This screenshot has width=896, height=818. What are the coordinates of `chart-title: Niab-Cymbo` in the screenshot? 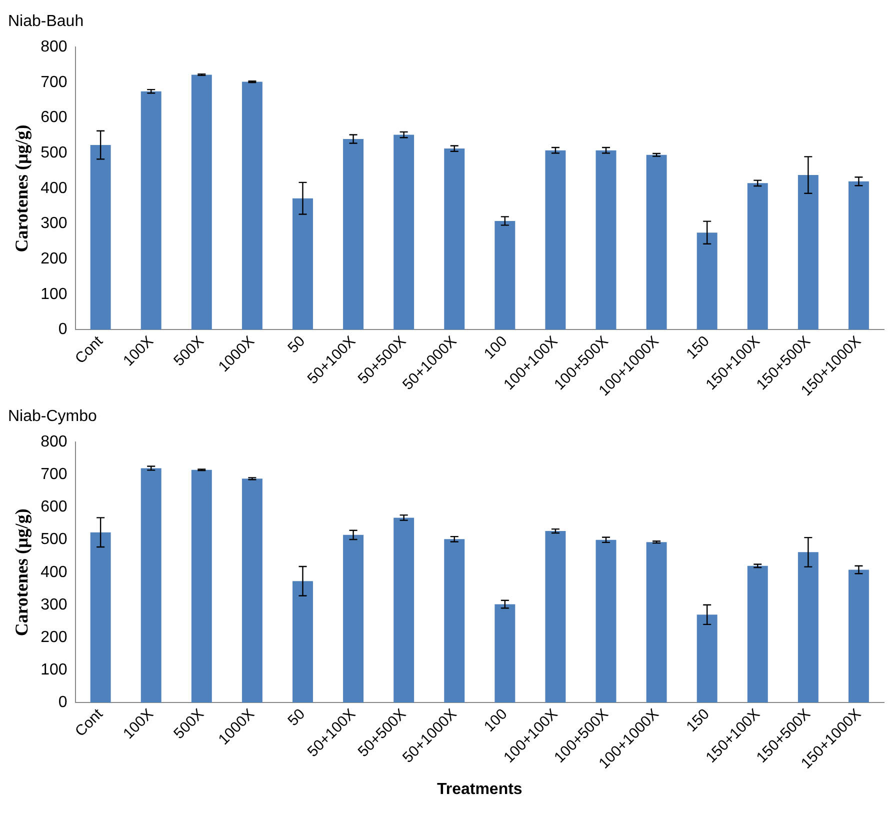 It's located at (53, 417).